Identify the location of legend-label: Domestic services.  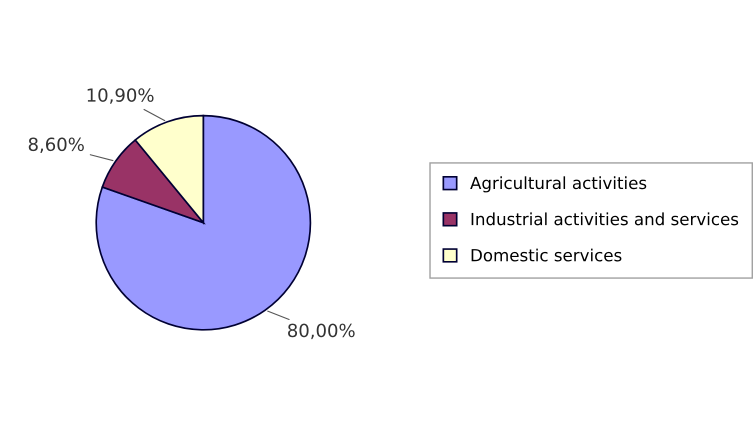
(547, 255).